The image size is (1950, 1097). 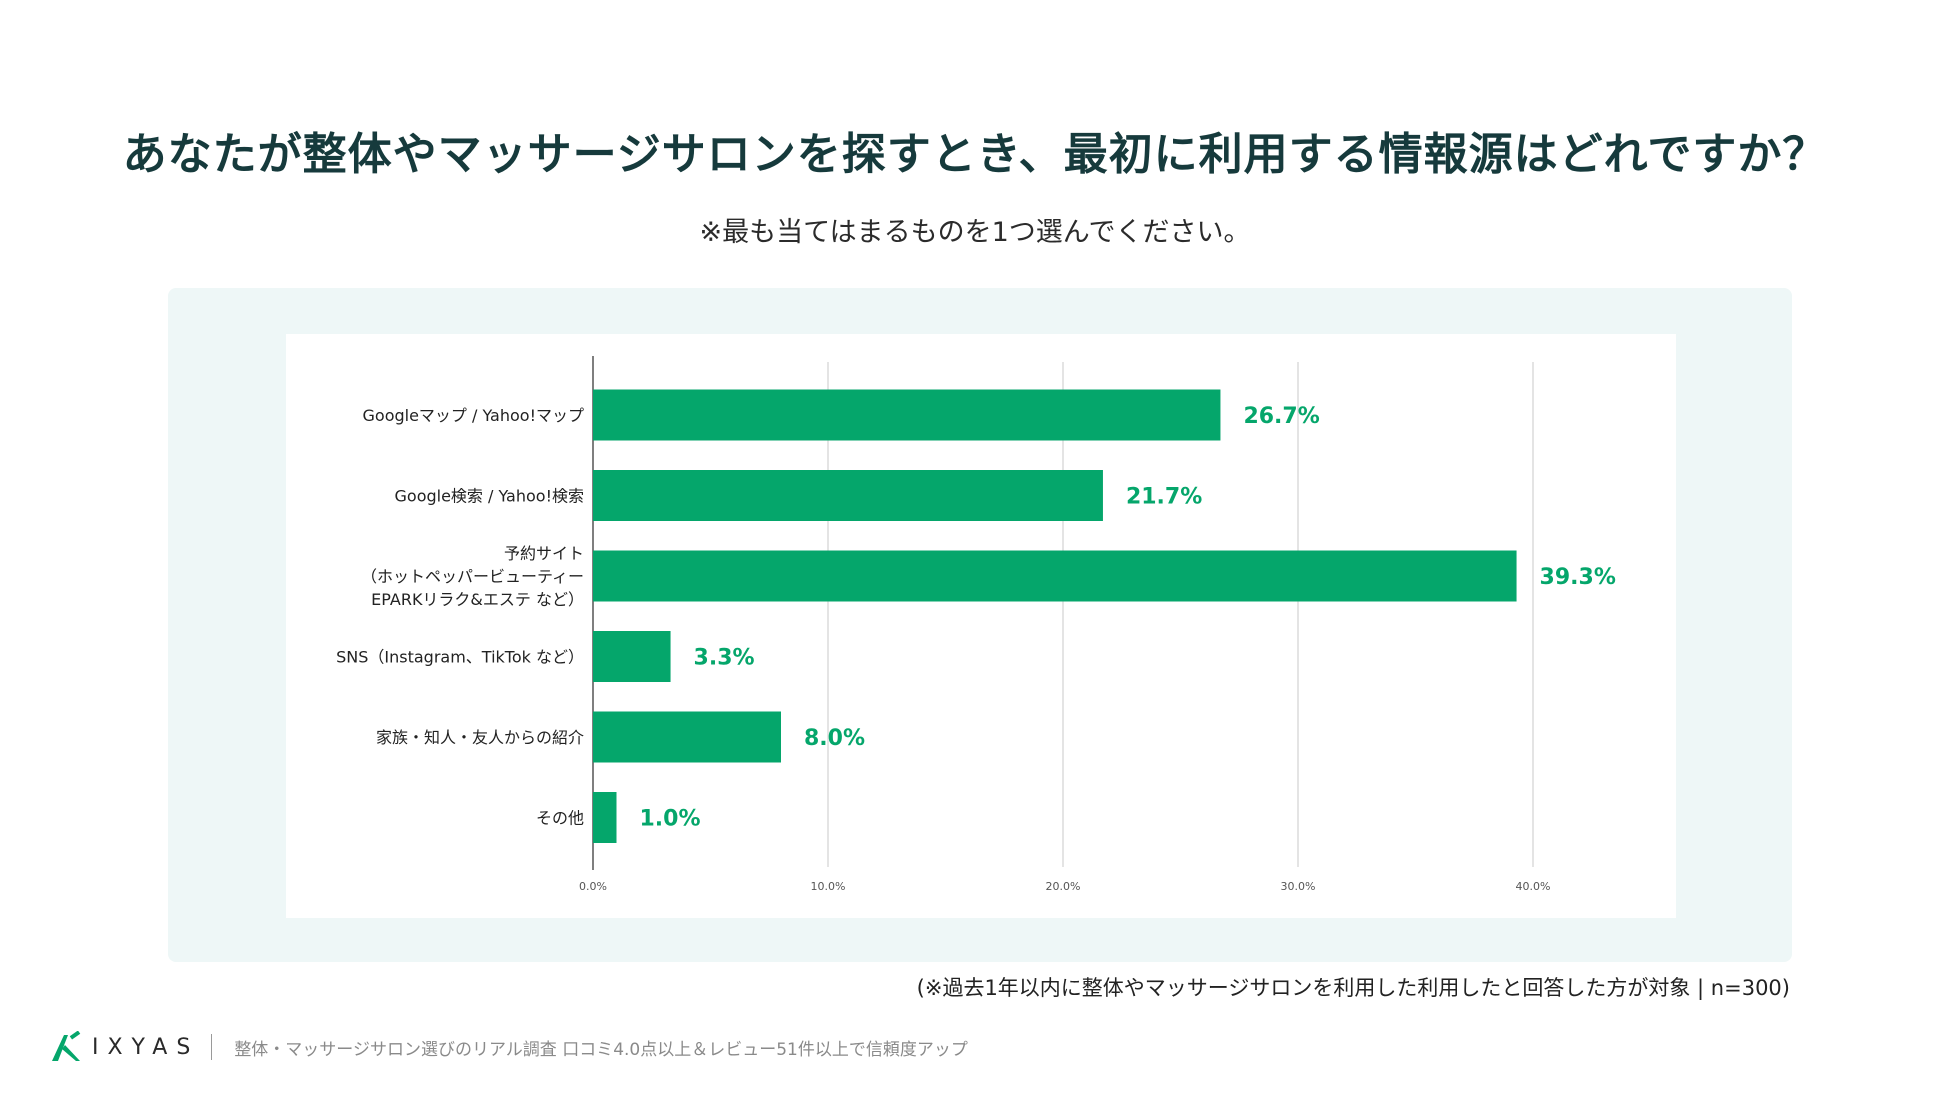 I want to click on category-label: 家族・知人・友人からの紹介, so click(x=480, y=737).